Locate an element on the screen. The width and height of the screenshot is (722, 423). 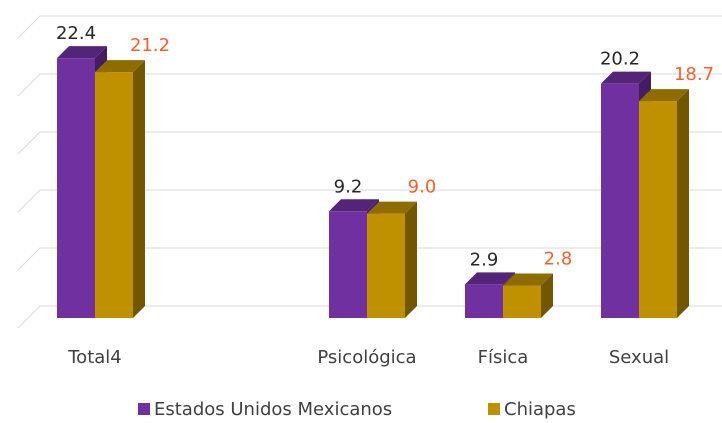
value-label: 18.7 is located at coordinates (694, 74).